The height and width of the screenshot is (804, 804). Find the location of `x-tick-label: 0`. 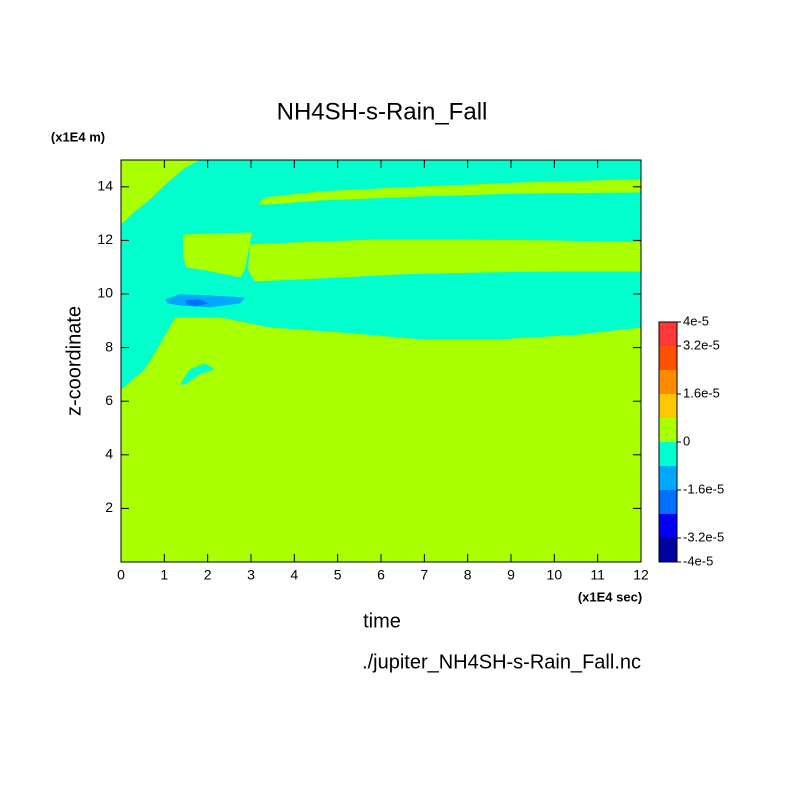

x-tick-label: 0 is located at coordinates (121, 575).